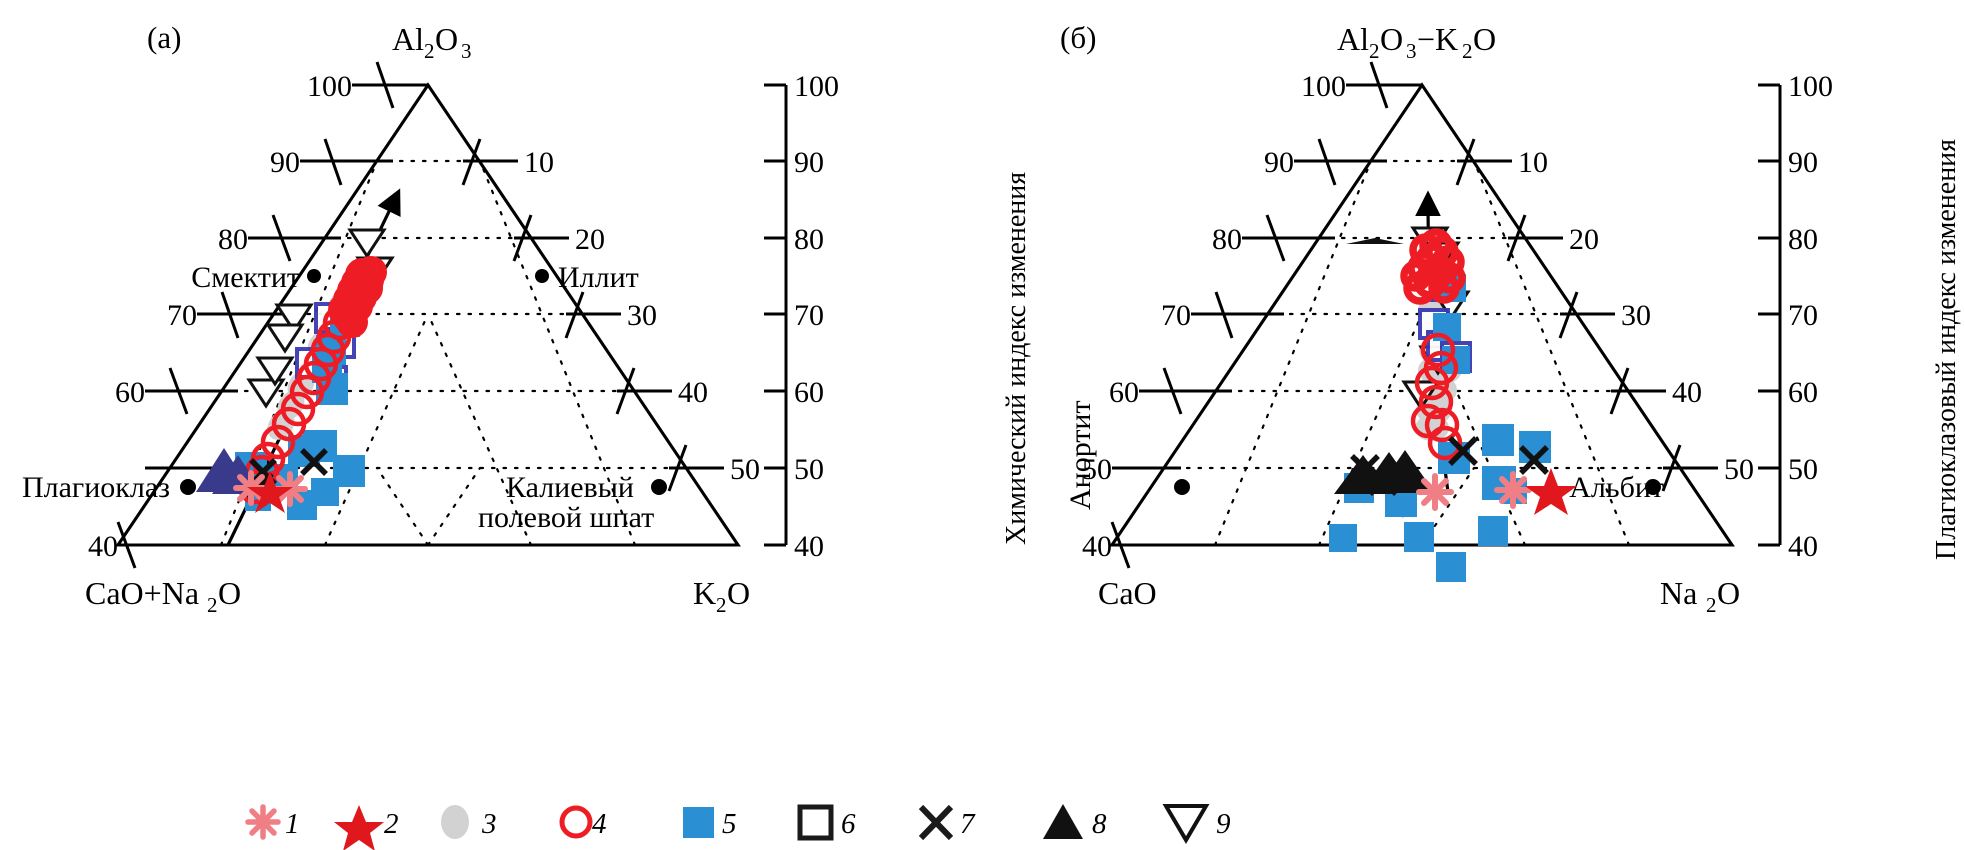 The width and height of the screenshot is (1965, 850). Describe the element at coordinates (1186, 824) in the screenshot. I see `triangle-down-open-icon` at that location.